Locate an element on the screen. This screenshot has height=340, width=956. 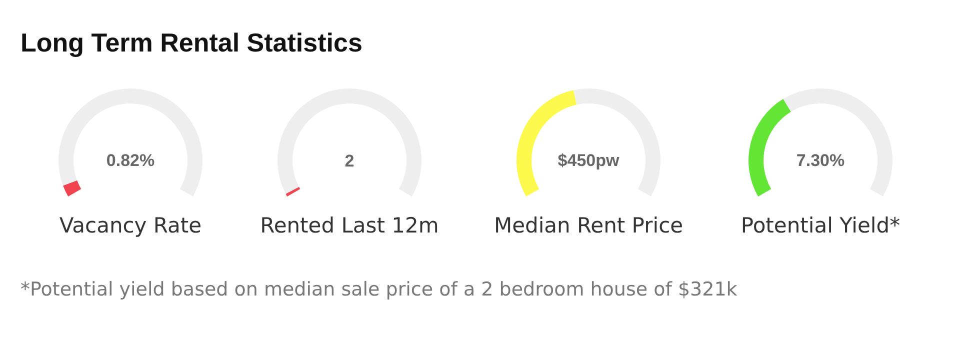
text: Long Term Rental Statistics is located at coordinates (191, 43).